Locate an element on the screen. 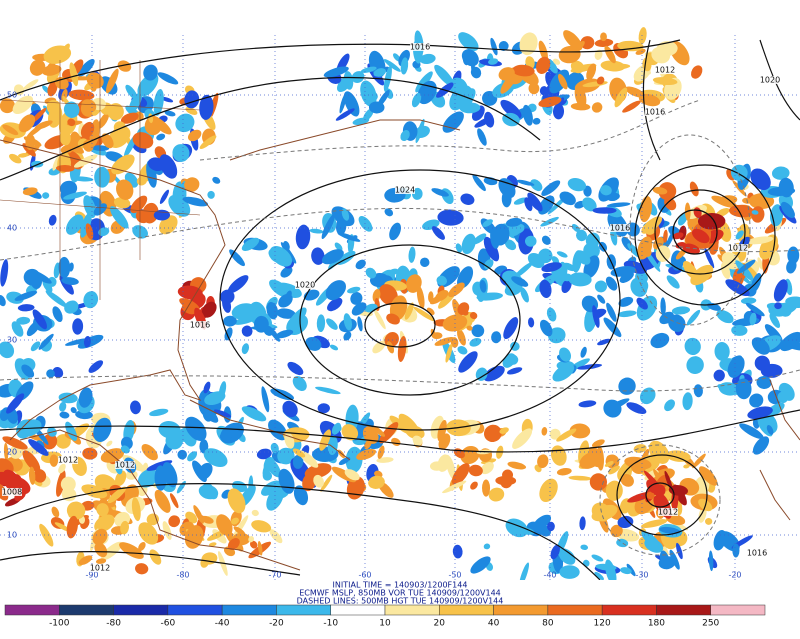 Image resolution: width=800 pixels, height=639 pixels. colorbar-tick-label: -100 is located at coordinates (59, 624).